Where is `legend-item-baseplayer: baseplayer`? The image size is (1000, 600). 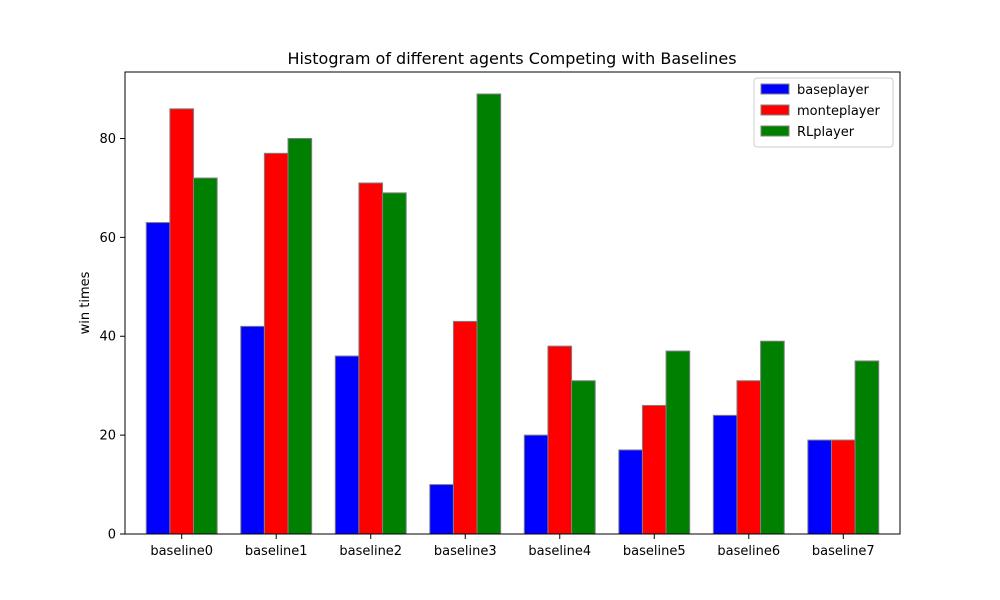 legend-item-baseplayer: baseplayer is located at coordinates (815, 90).